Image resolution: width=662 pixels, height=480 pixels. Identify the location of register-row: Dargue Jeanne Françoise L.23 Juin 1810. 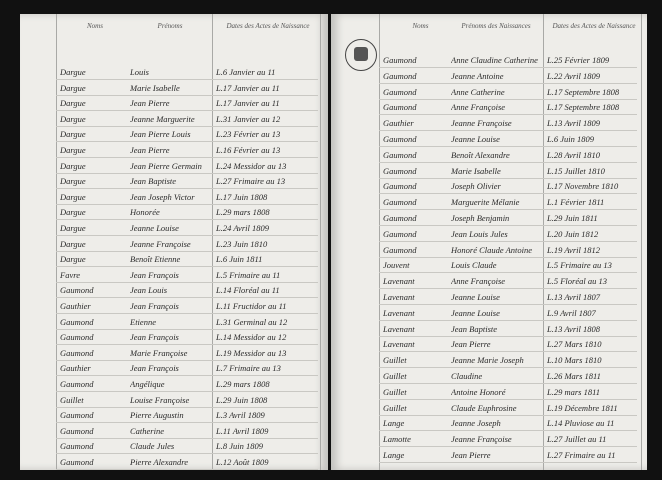
(187, 244).